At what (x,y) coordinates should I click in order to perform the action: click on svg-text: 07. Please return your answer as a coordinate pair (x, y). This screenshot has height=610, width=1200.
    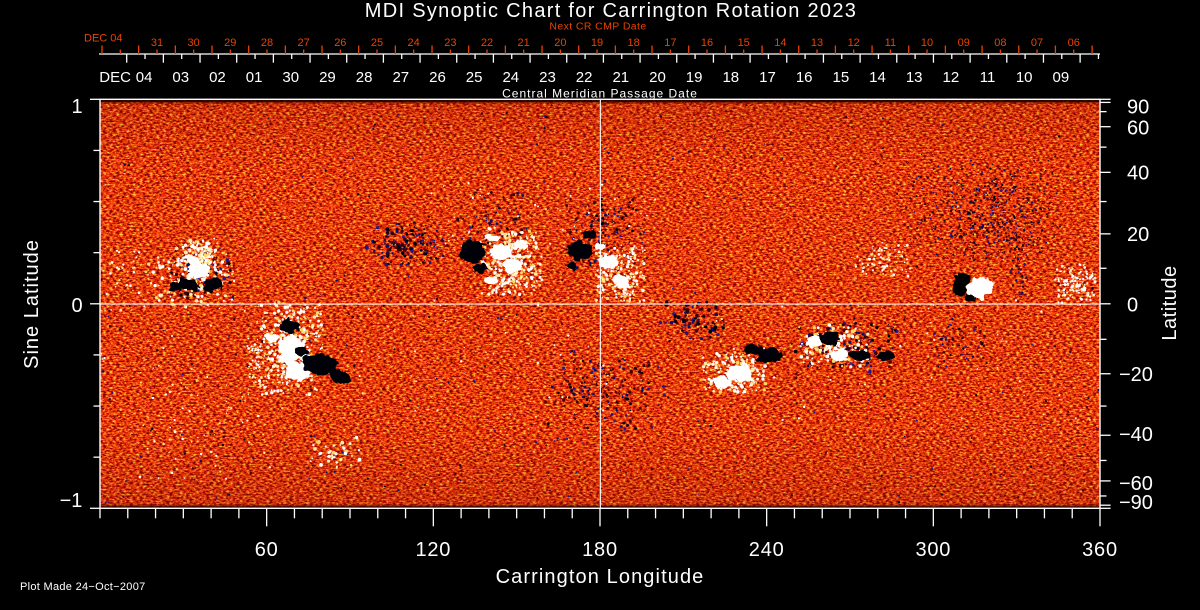
    Looking at the image, I should click on (1037, 43).